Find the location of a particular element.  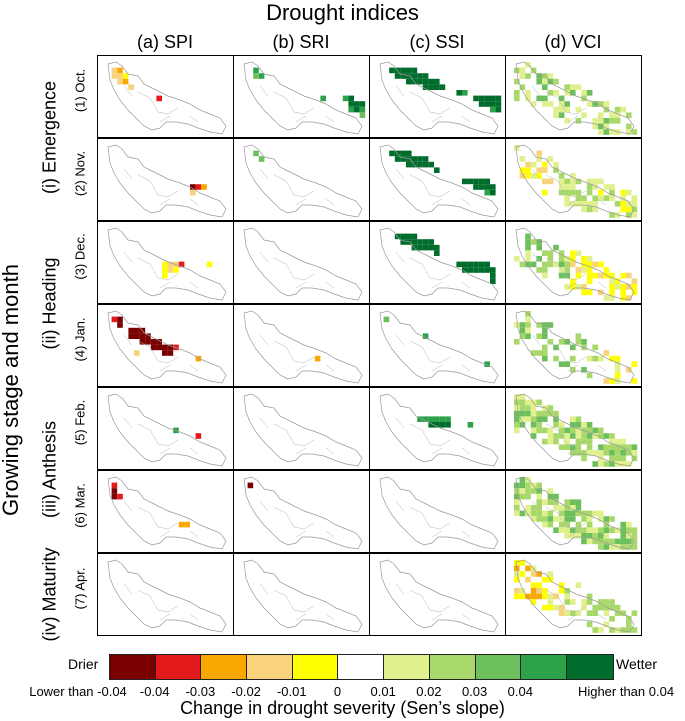

stage-label: (iv) Maturity is located at coordinates (49, 594).